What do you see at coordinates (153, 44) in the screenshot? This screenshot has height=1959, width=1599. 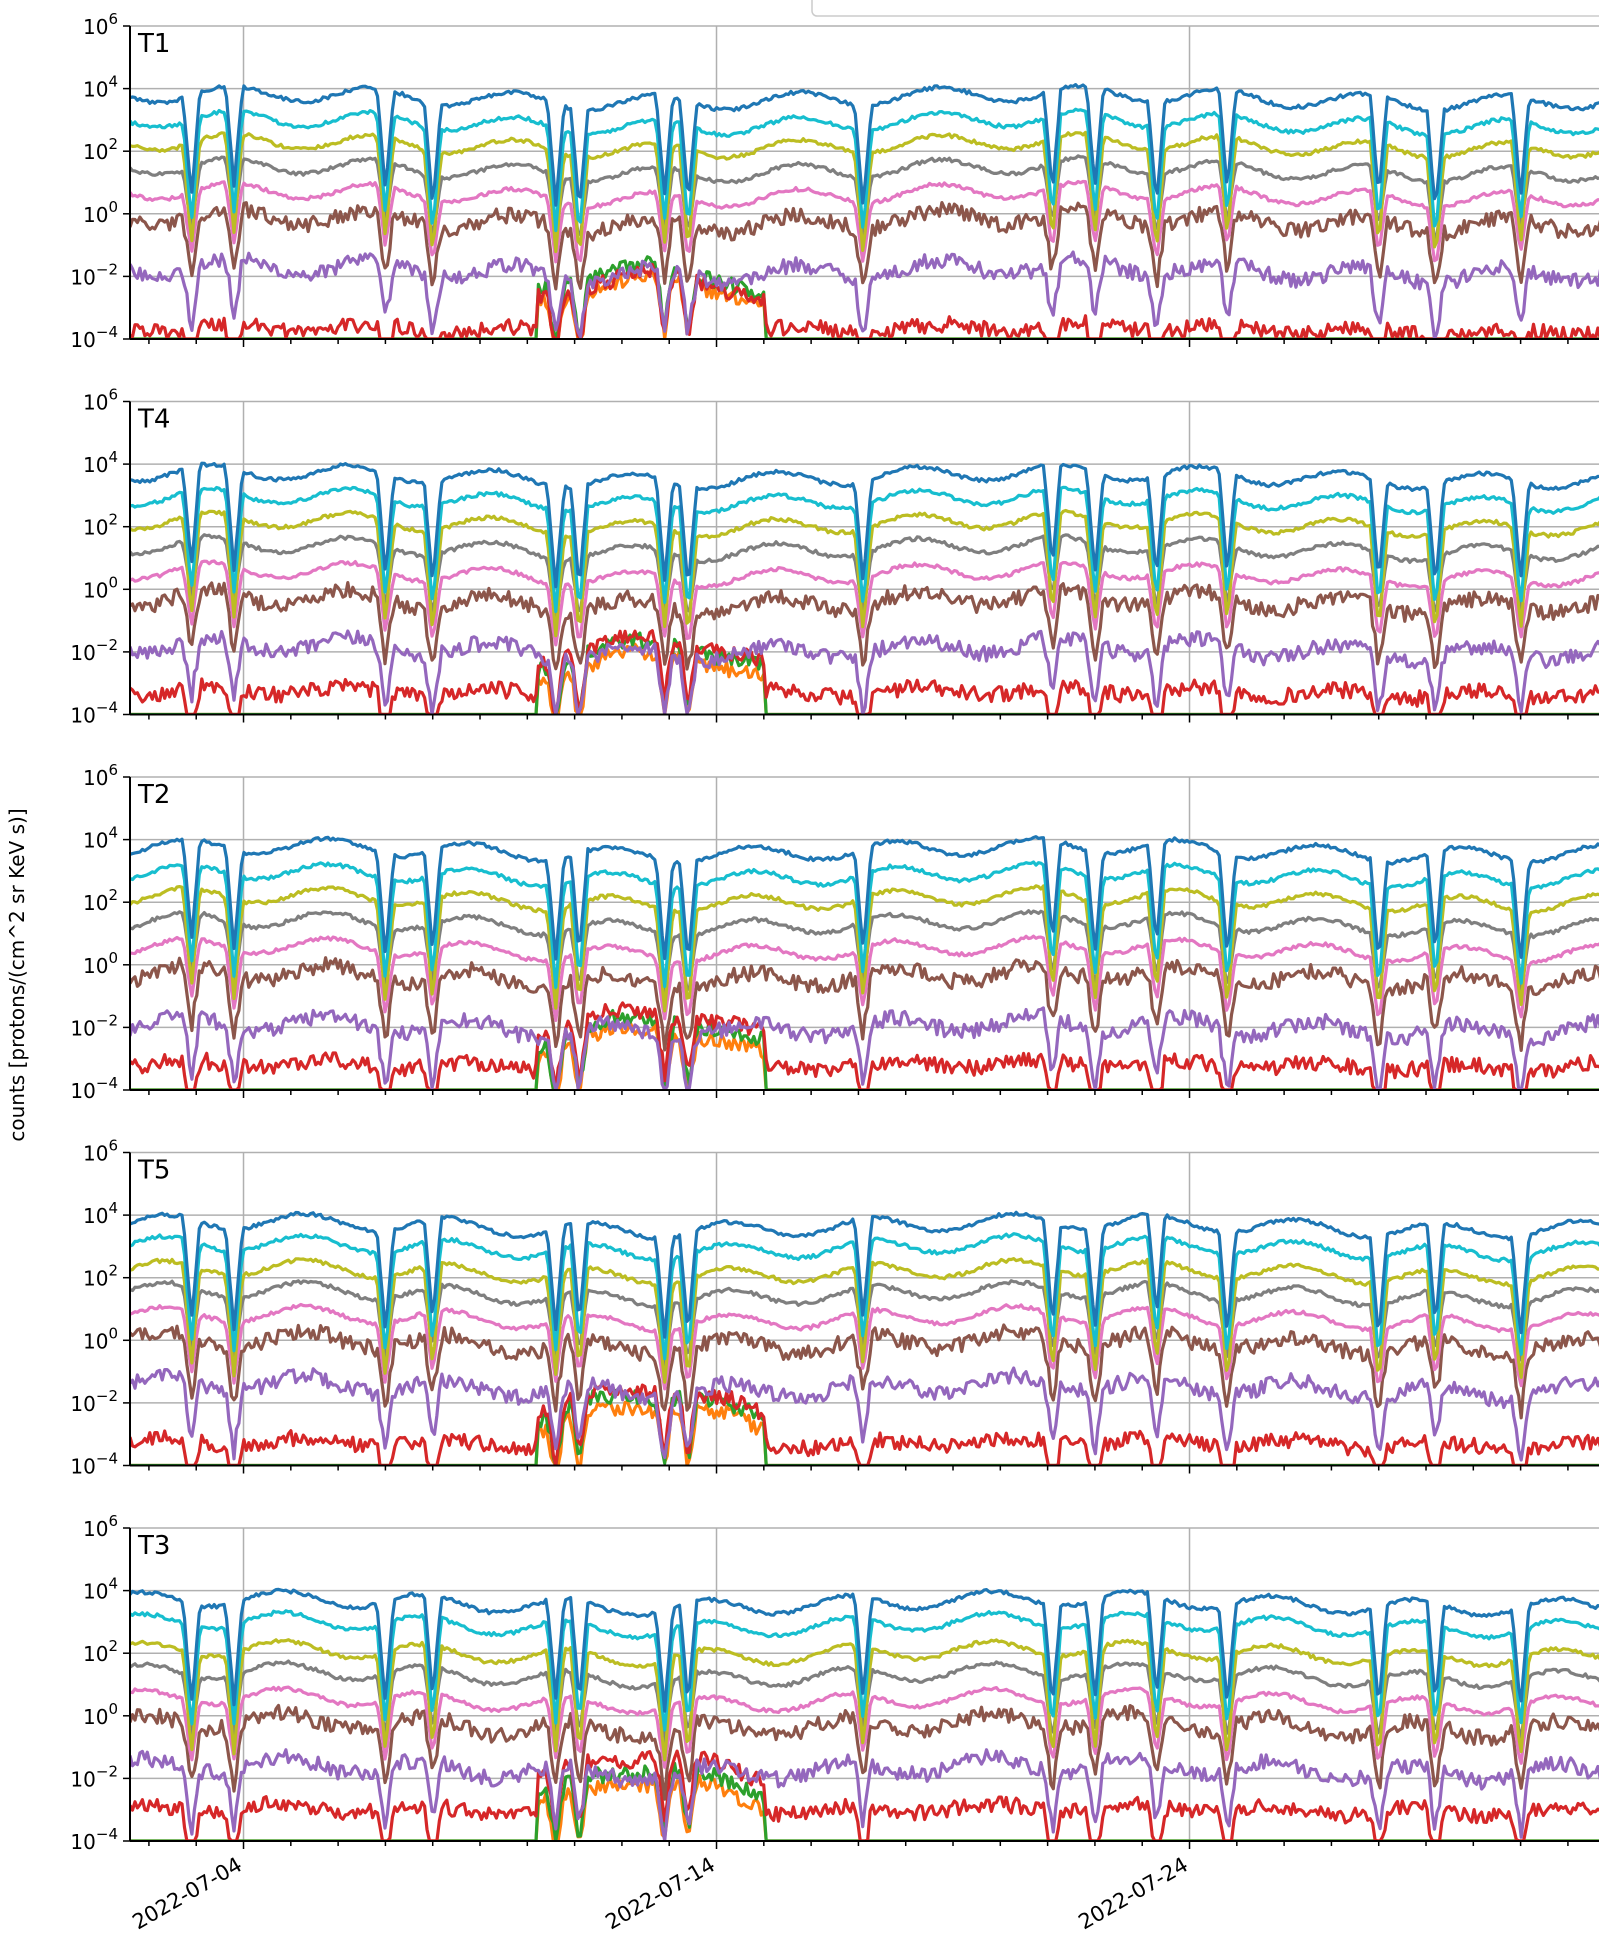 I see `panel-title: T1` at bounding box center [153, 44].